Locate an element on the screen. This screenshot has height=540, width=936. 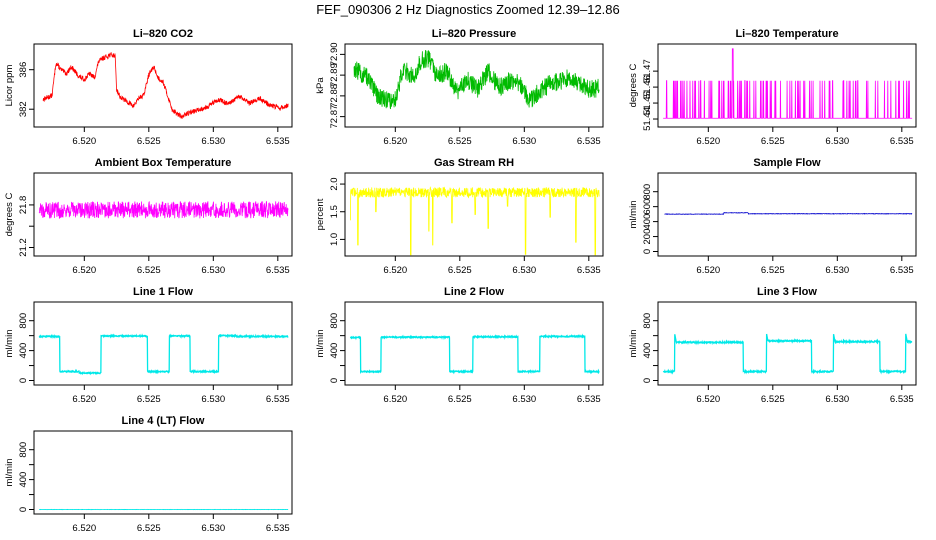
y-axis-label: kPa is located at coordinates (320, 85).